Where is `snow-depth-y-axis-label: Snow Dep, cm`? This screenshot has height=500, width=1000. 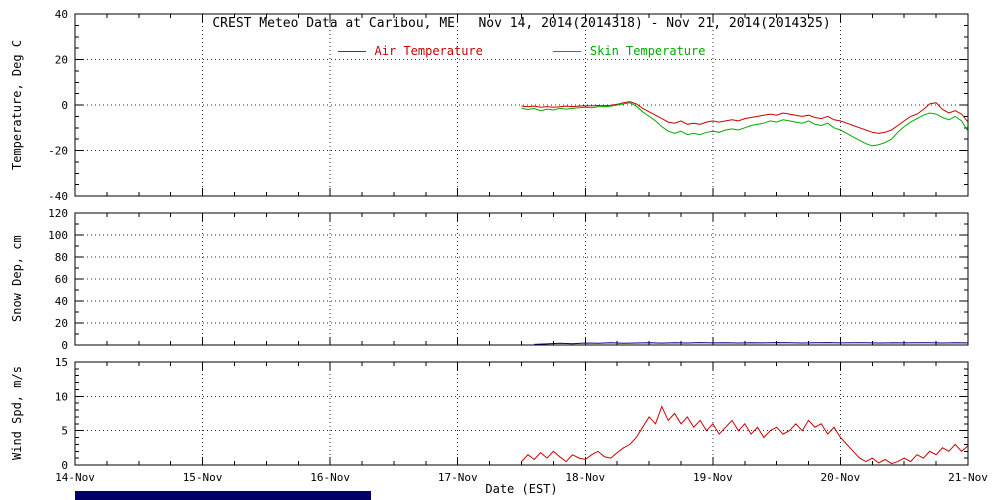
snow-depth-y-axis-label: Snow Dep, cm is located at coordinates (17, 278).